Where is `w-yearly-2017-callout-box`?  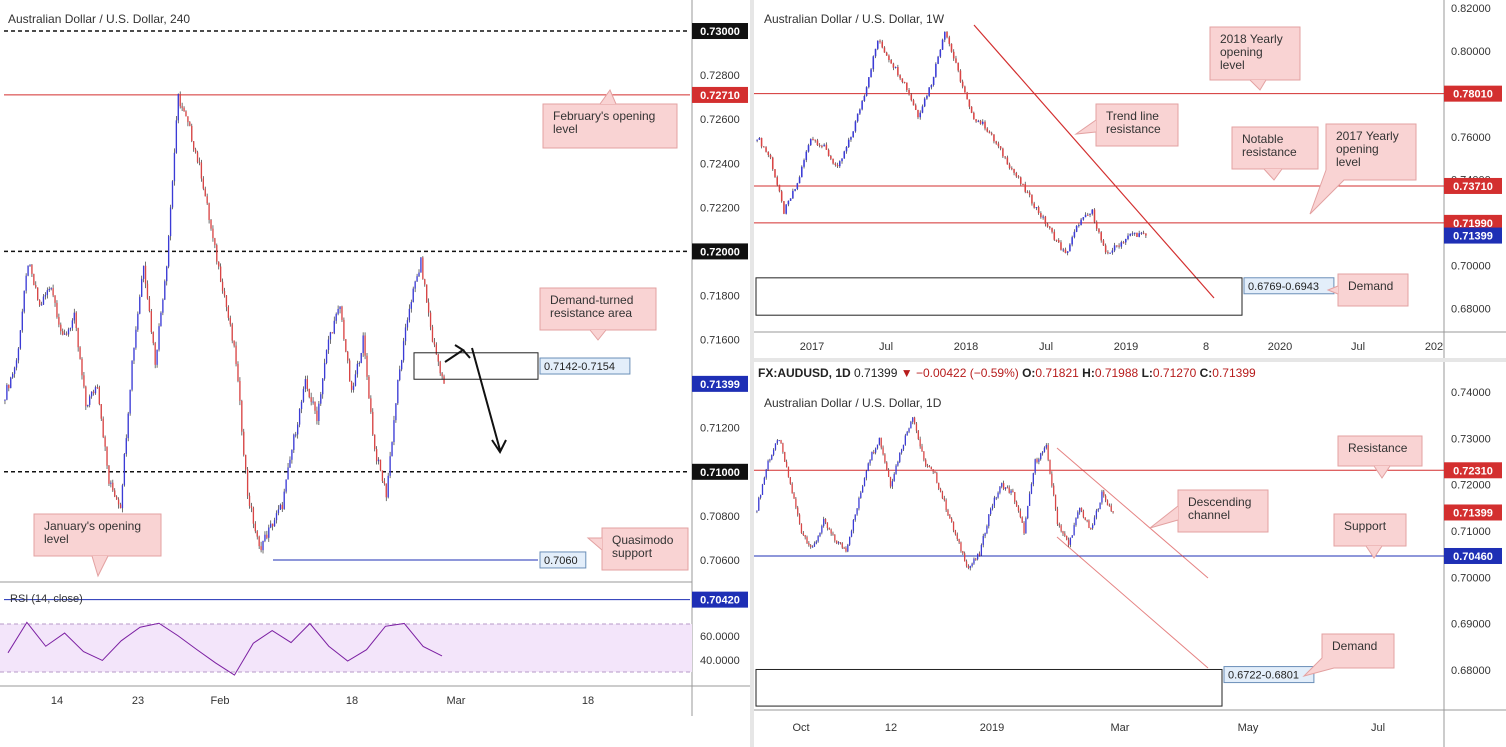
w-yearly-2017-callout-box is located at coordinates (1371, 152).